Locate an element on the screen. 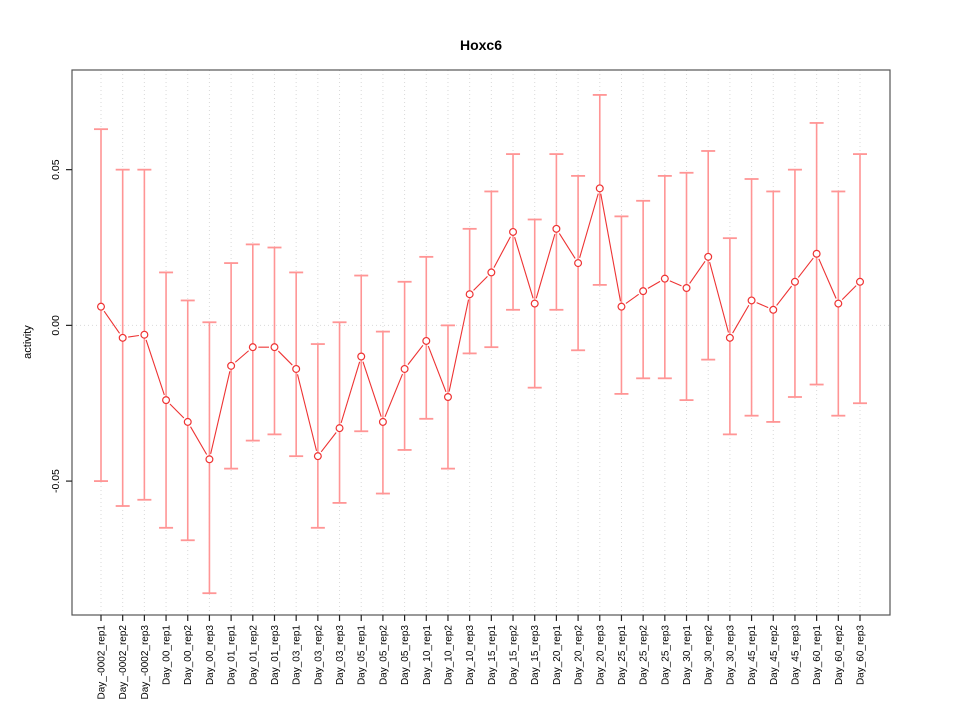 The image size is (960, 720). x-tick-label: Day_05_rep1 is located at coordinates (362, 655).